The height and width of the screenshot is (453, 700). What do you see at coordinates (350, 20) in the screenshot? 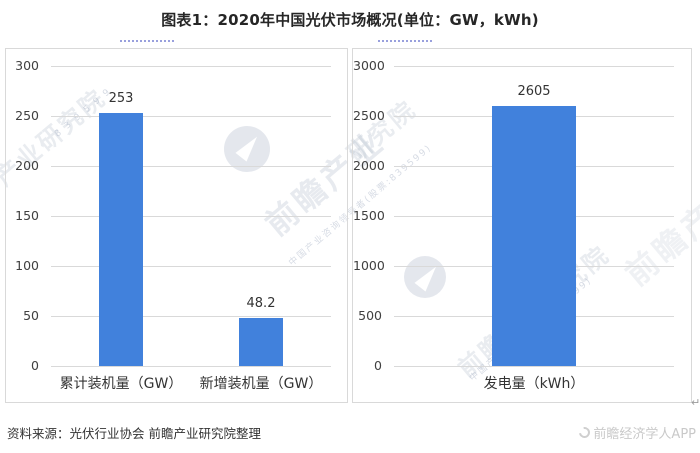
I see `page-title: 图表1：2020年中国光伏市场概况(单位：GW，kWh)` at bounding box center [350, 20].